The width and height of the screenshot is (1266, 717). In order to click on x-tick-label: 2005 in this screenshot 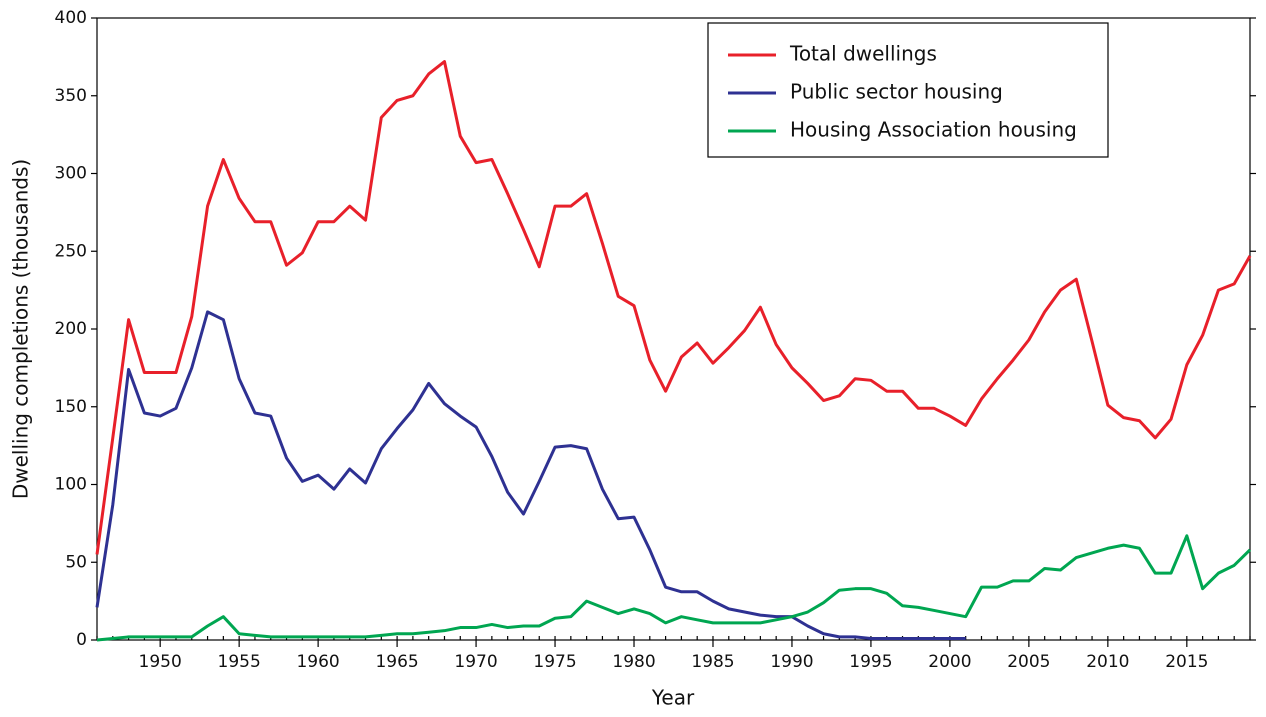, I will do `click(1028, 662)`.